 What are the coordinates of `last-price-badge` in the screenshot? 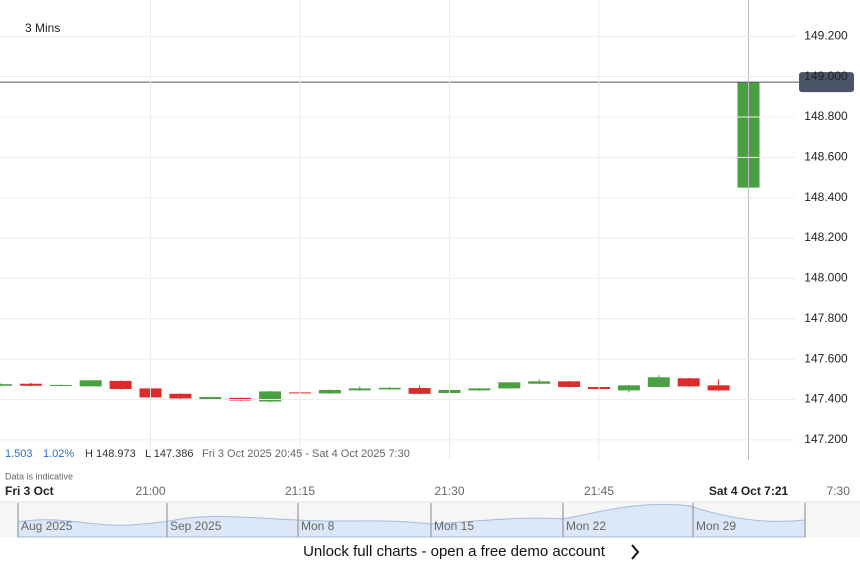 It's located at (826, 82).